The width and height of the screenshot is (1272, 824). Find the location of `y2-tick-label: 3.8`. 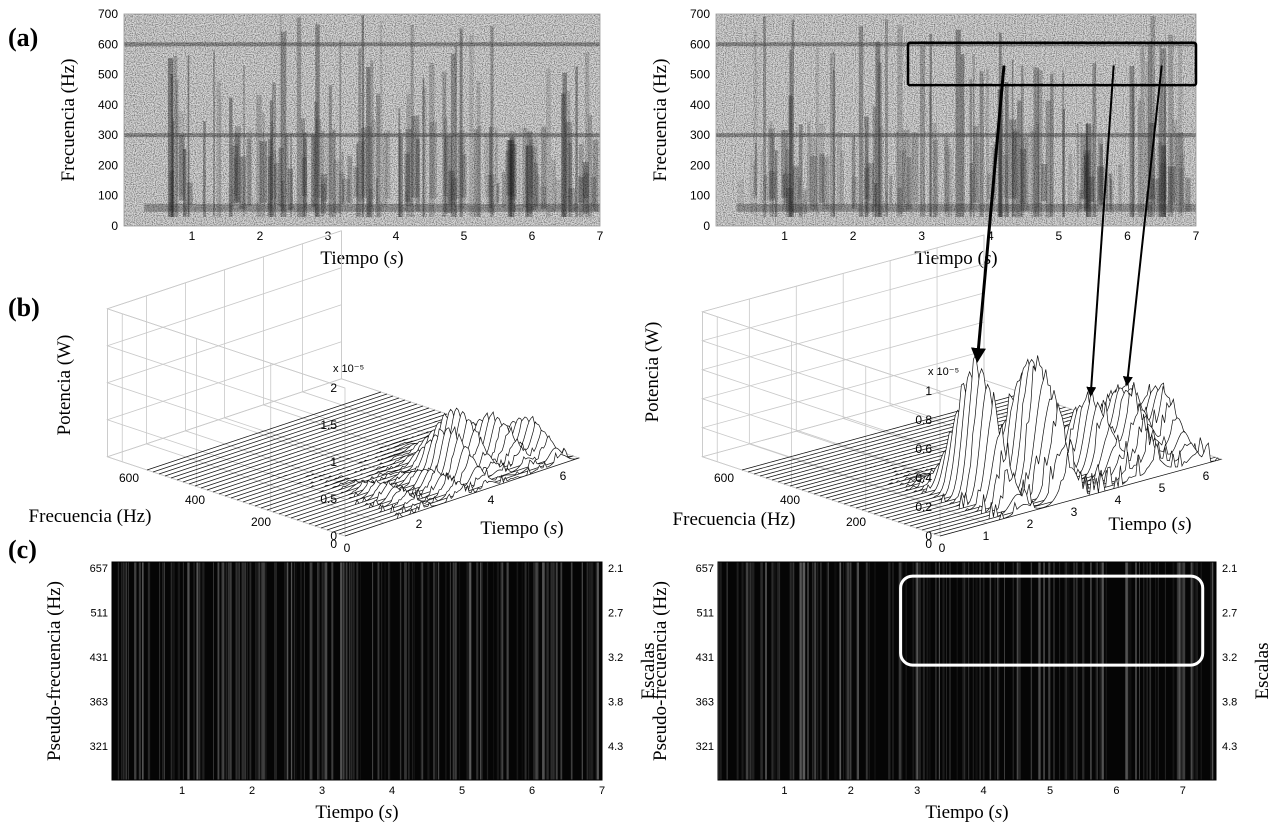

y2-tick-label: 3.8 is located at coordinates (1229, 703).